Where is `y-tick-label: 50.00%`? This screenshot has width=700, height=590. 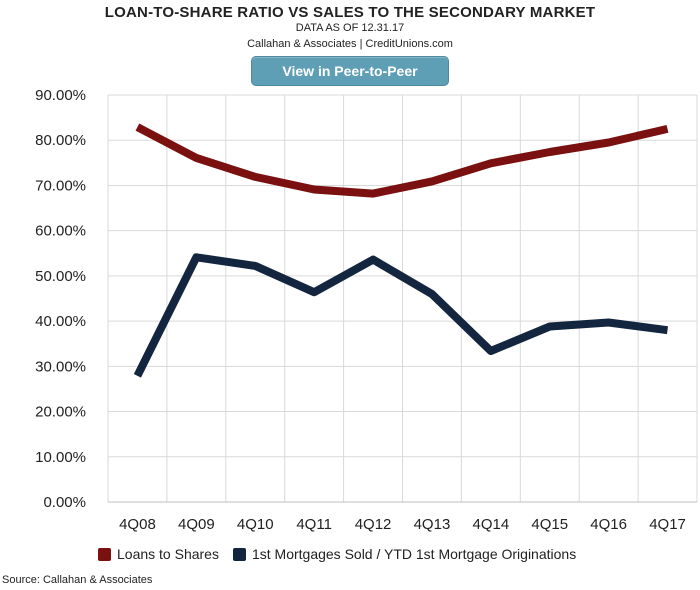
y-tick-label: 50.00% is located at coordinates (60, 276).